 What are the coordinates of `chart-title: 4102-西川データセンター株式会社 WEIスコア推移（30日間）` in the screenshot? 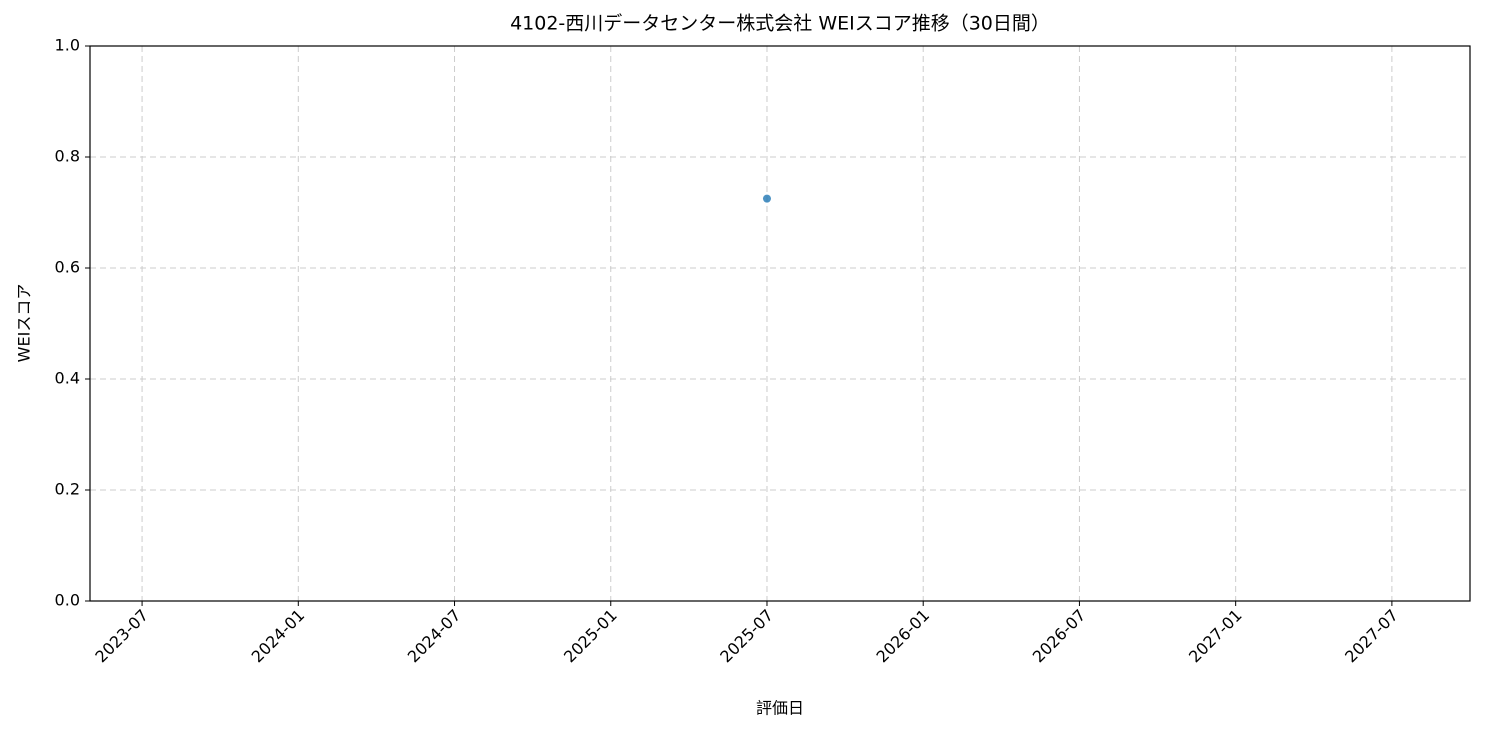 It's located at (780, 24).